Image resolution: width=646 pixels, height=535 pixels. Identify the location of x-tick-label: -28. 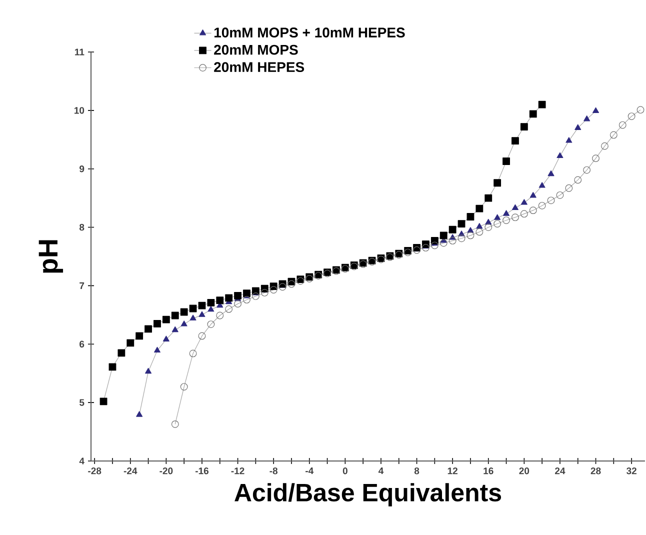
(95, 471).